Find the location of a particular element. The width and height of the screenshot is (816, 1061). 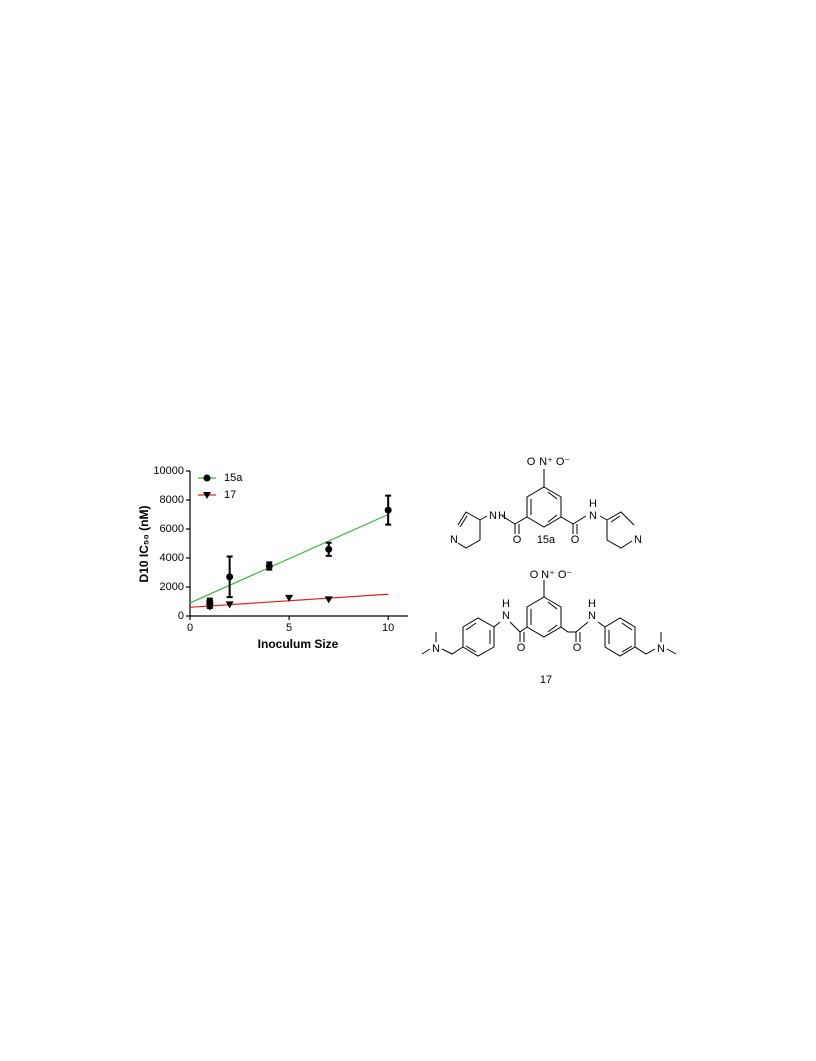

pyridine-right is located at coordinates (620, 530).